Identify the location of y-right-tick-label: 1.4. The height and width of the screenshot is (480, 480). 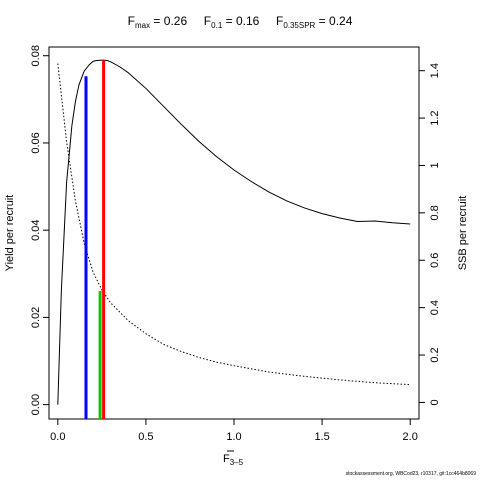
(435, 70).